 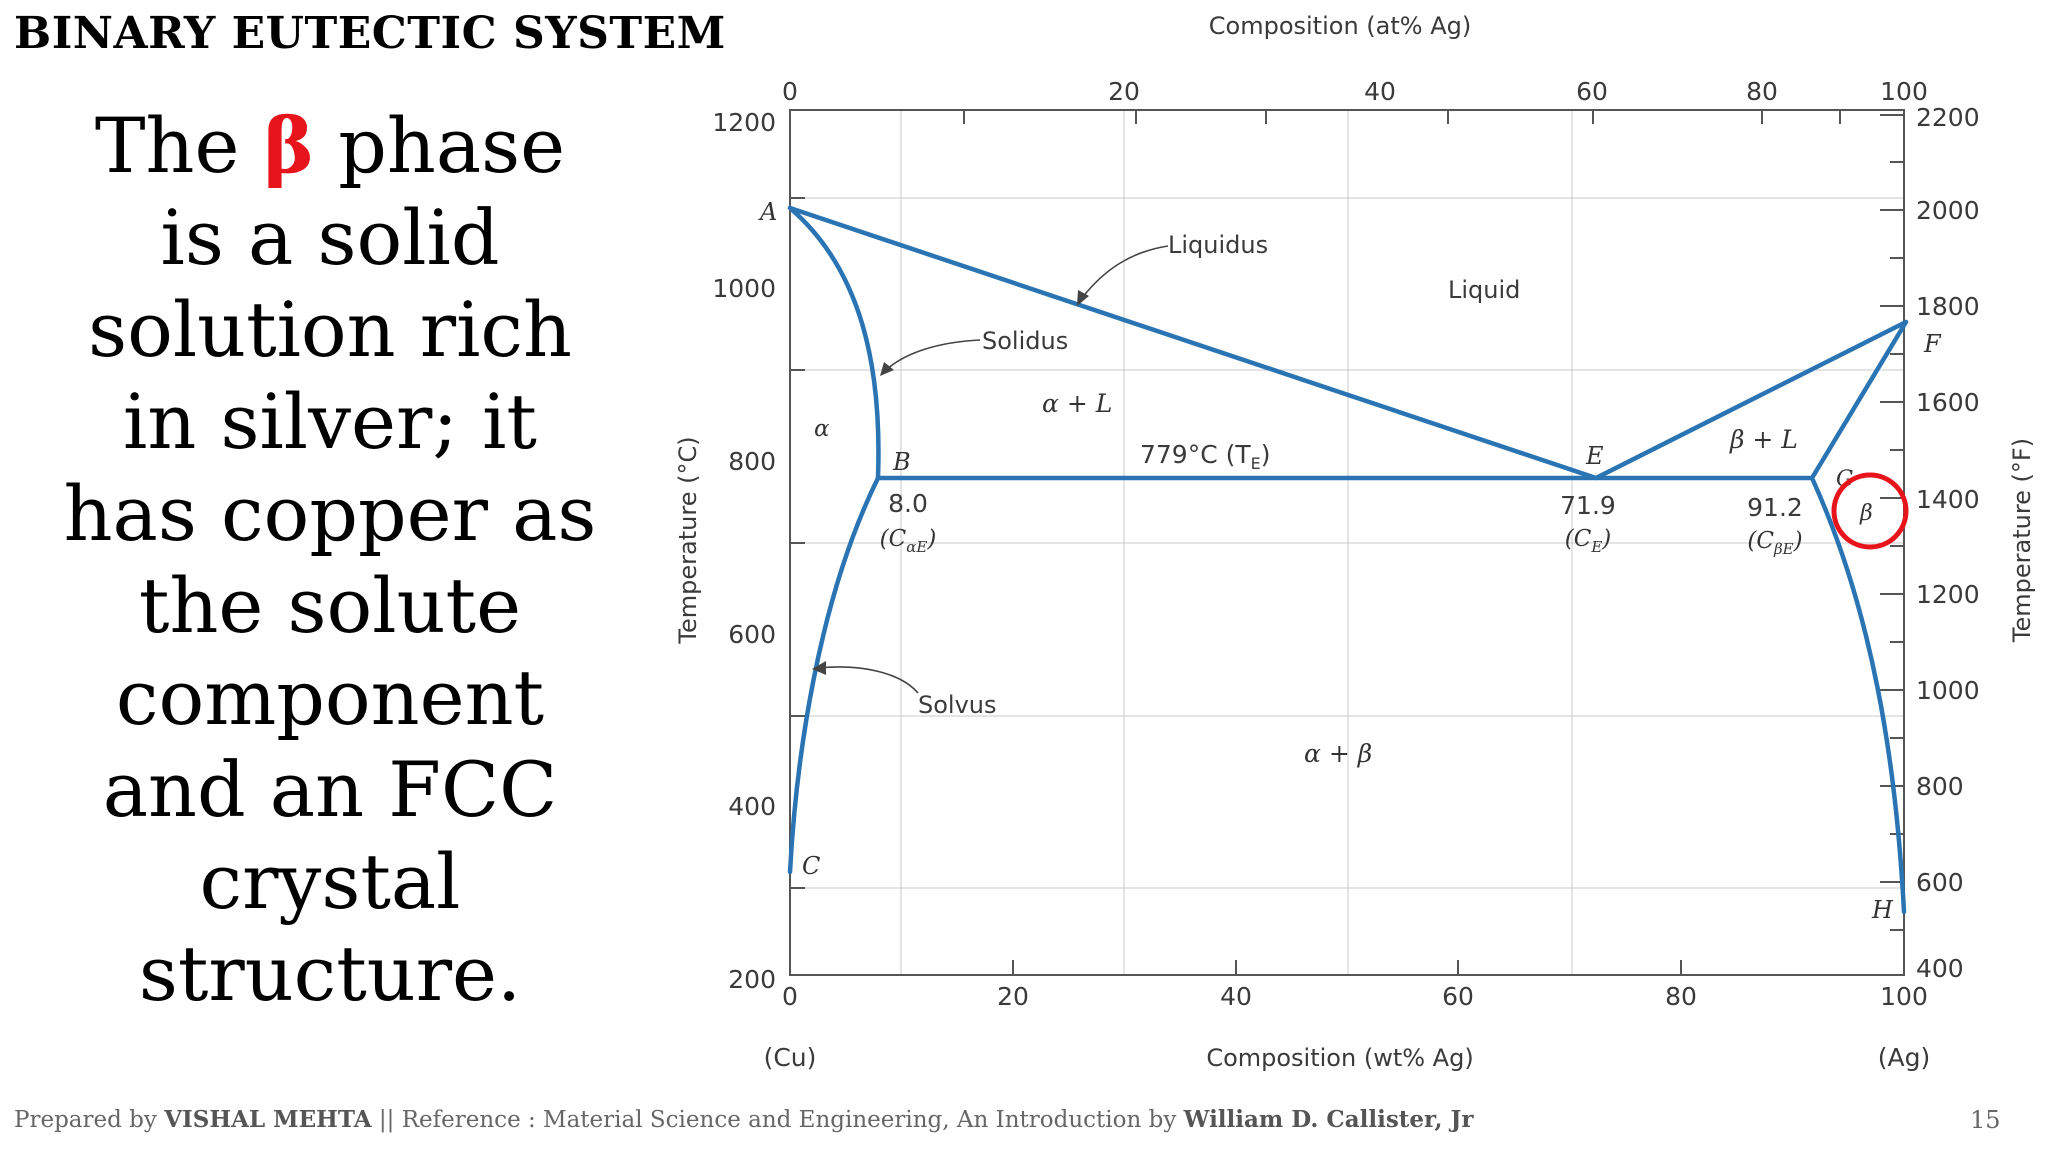 I want to click on solvus-beta-curve, so click(x=1858, y=695).